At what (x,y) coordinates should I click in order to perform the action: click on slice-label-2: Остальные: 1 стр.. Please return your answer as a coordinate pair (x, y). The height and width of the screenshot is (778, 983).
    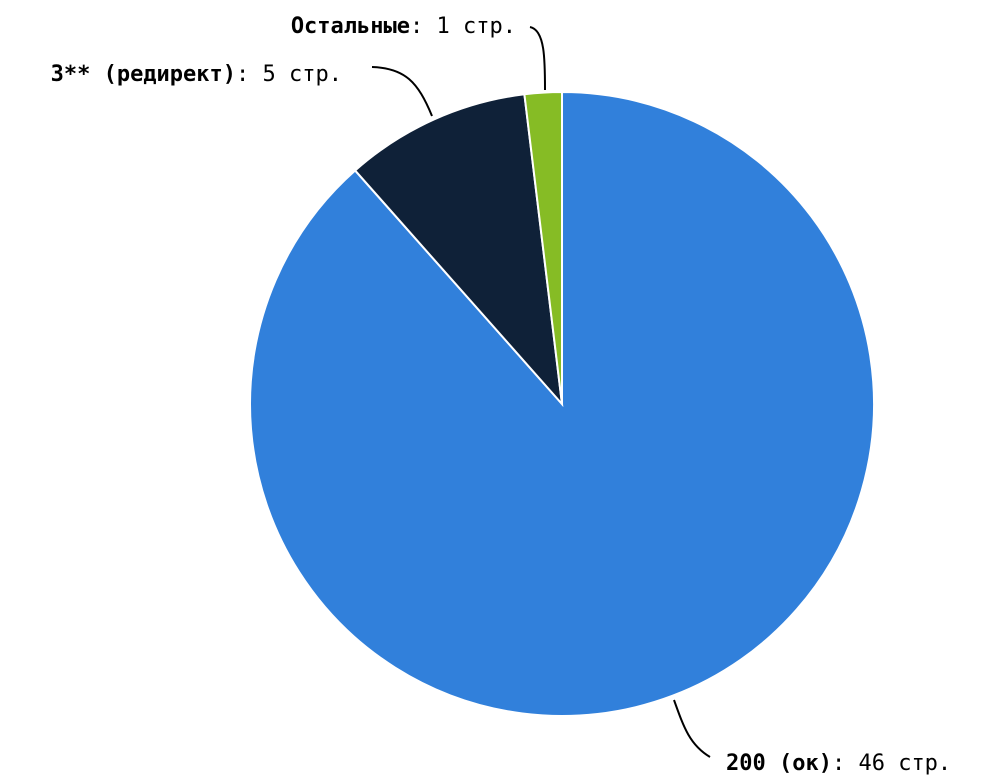
    Looking at the image, I should click on (403, 26).